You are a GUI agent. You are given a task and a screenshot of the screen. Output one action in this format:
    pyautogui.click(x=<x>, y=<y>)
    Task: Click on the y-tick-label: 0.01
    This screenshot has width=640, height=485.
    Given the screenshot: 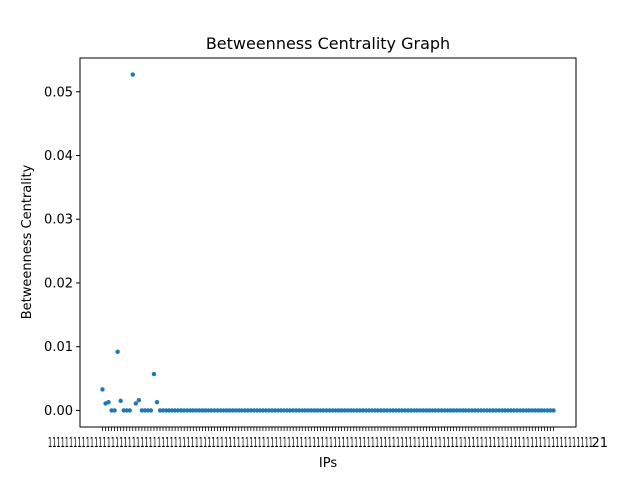 What is the action you would take?
    pyautogui.click(x=58, y=347)
    